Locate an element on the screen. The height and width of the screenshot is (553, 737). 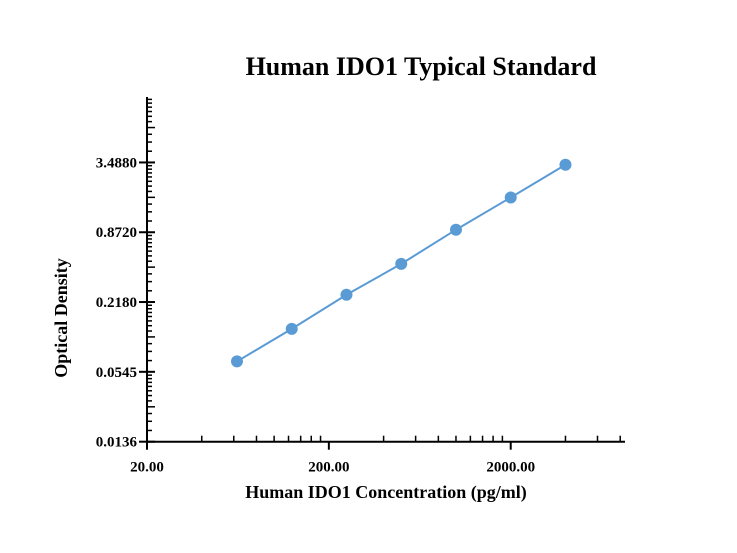
y-axis-label: Optical Density is located at coordinates (61, 318).